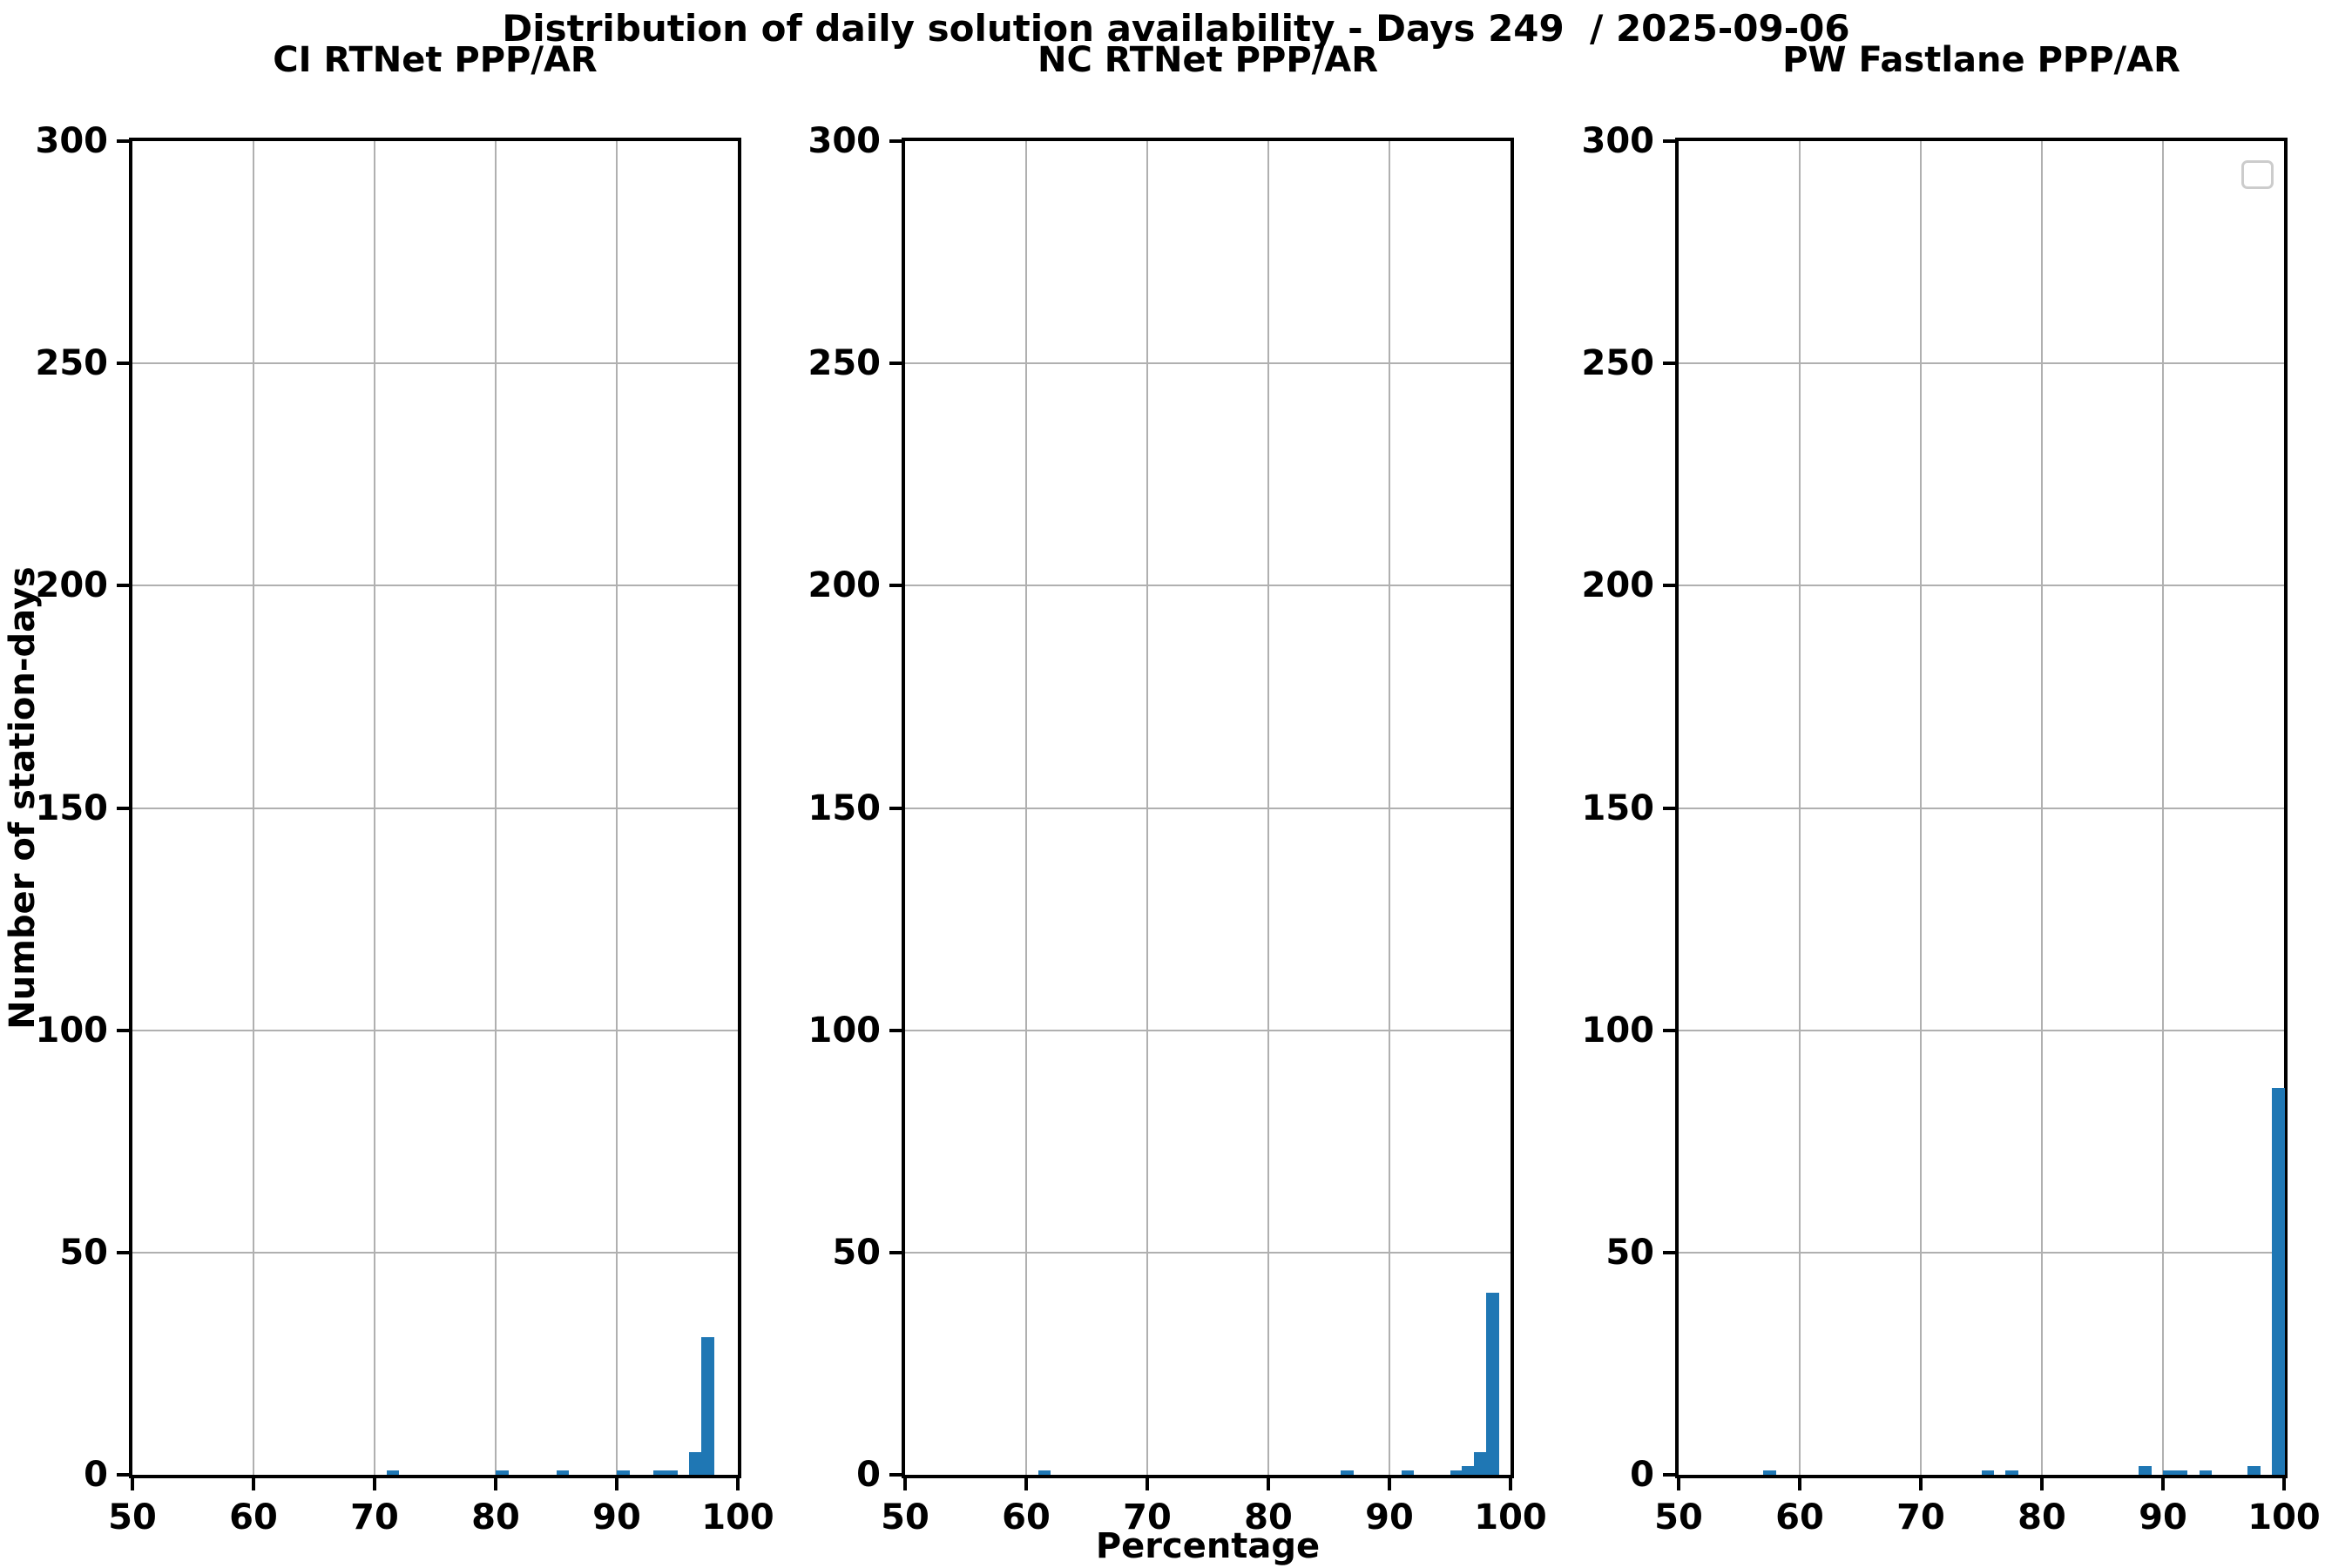 This screenshot has width=2352, height=1568. I want to click on subplot-title-nc-rtnet: NC RTNet PPP/AR, so click(1207, 60).